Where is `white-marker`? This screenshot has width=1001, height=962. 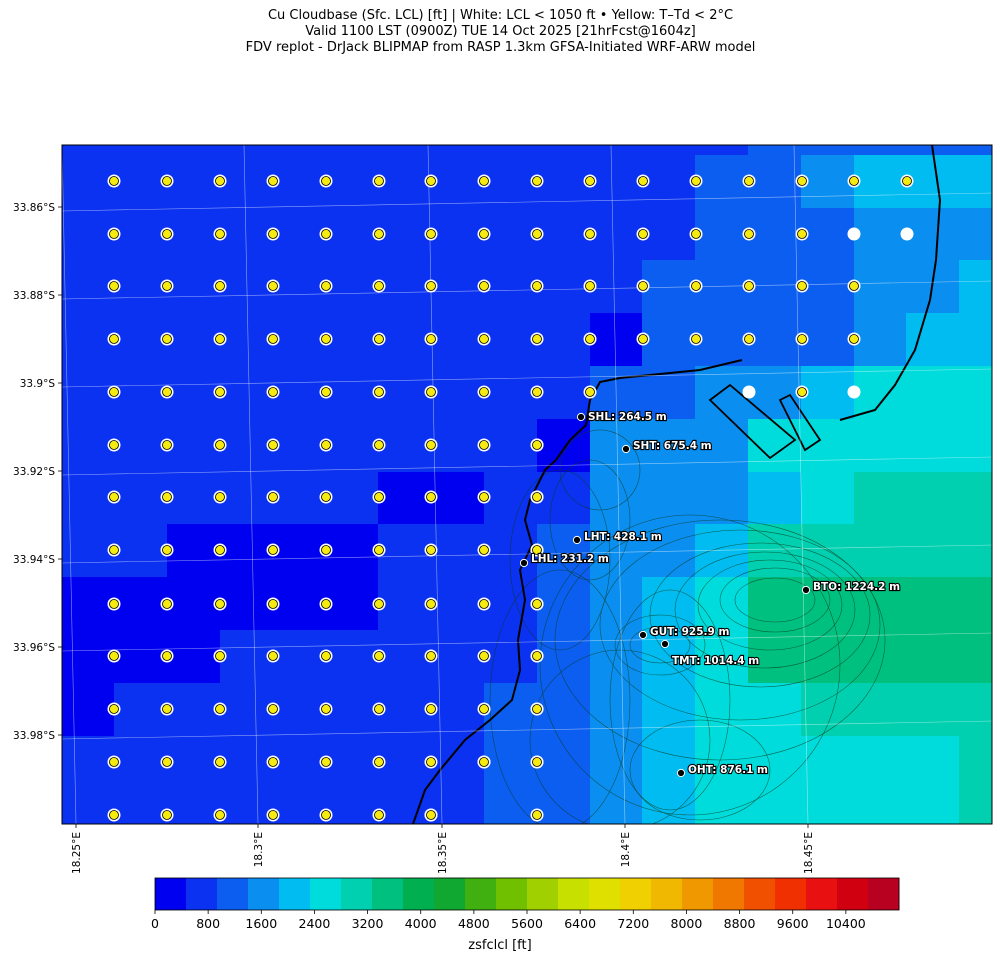 white-marker is located at coordinates (854, 234).